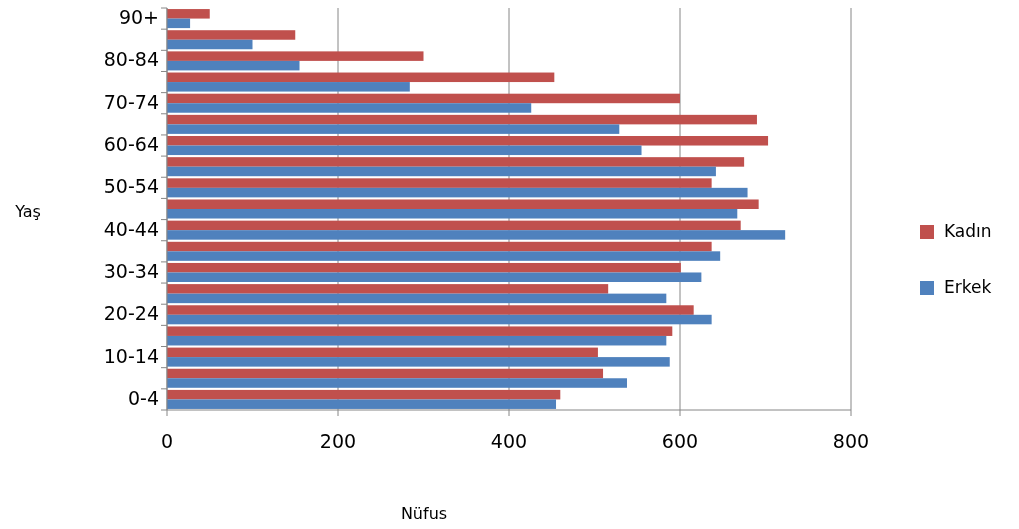 Image resolution: width=1019 pixels, height=529 pixels. Describe the element at coordinates (167, 441) in the screenshot. I see `x-tick-label: 0` at that location.